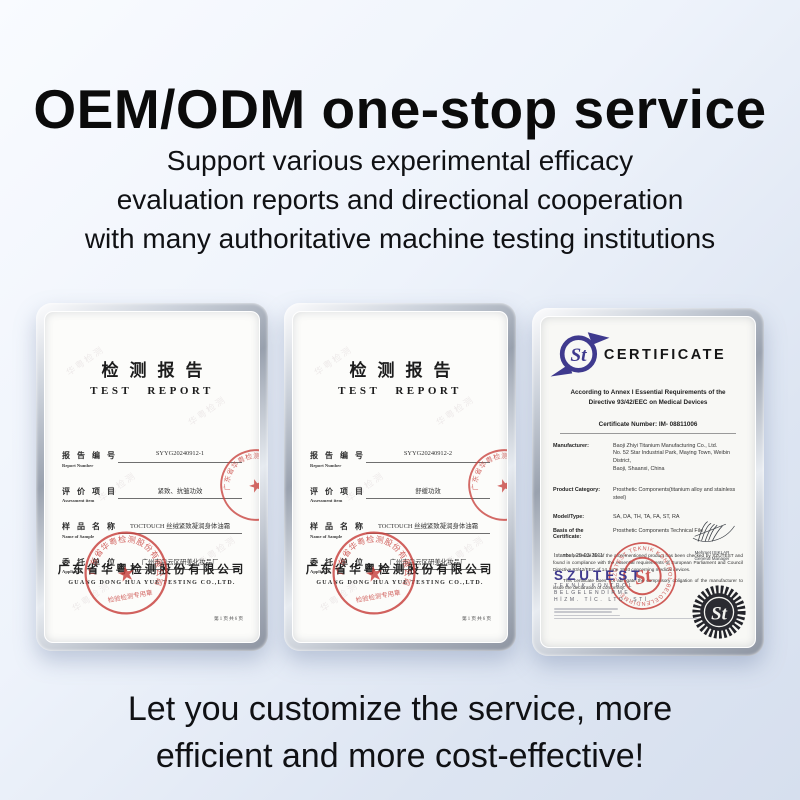  Describe the element at coordinates (428, 456) in the screenshot. I see `report-field-value: SYYG20240912-2` at that location.